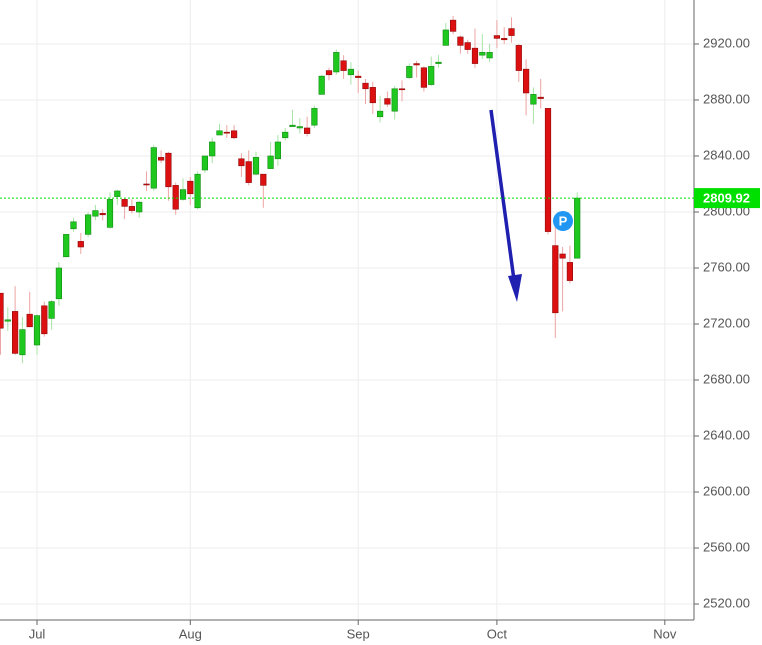  I want to click on trend-arrow, so click(505, 205).